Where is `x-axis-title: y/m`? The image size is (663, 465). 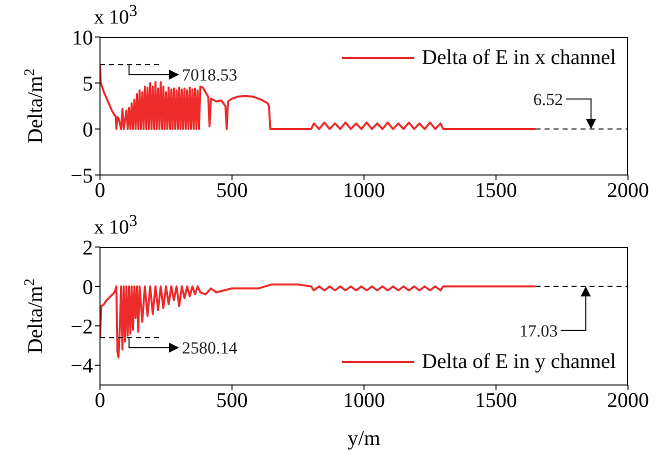 x-axis-title: y/m is located at coordinates (364, 438).